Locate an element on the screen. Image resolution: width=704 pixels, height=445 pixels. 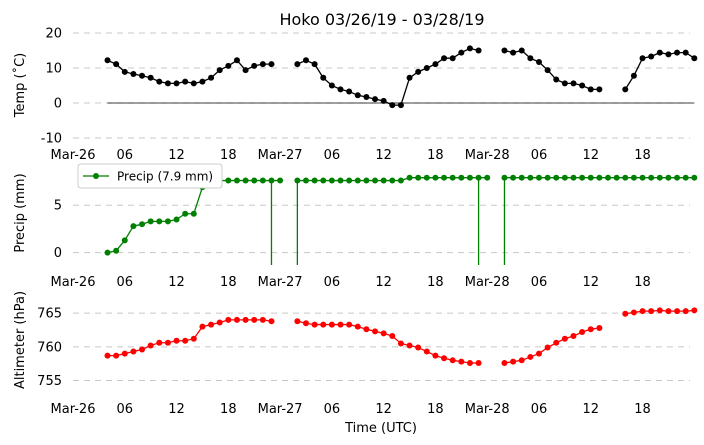
precip-xtick-label: Mar-27 is located at coordinates (280, 282).